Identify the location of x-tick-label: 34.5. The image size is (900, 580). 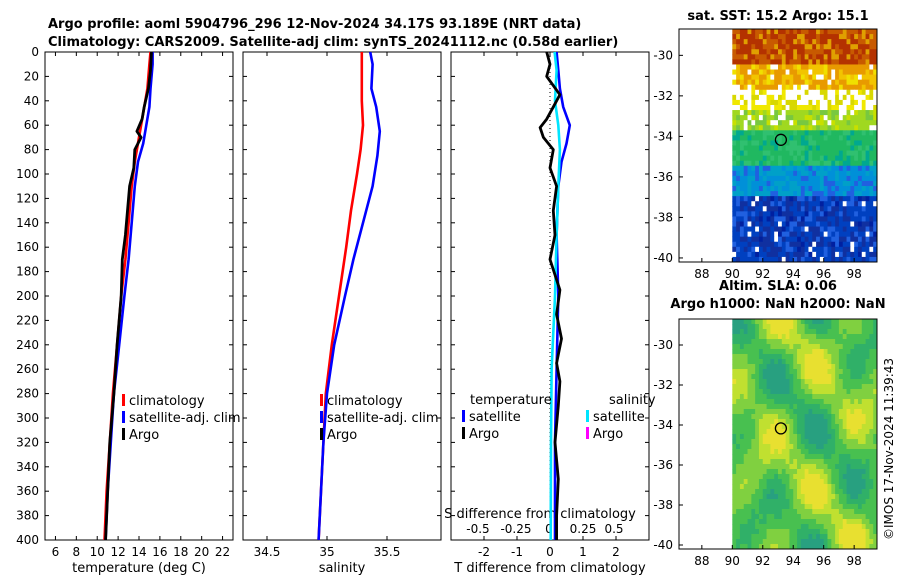
(267, 552).